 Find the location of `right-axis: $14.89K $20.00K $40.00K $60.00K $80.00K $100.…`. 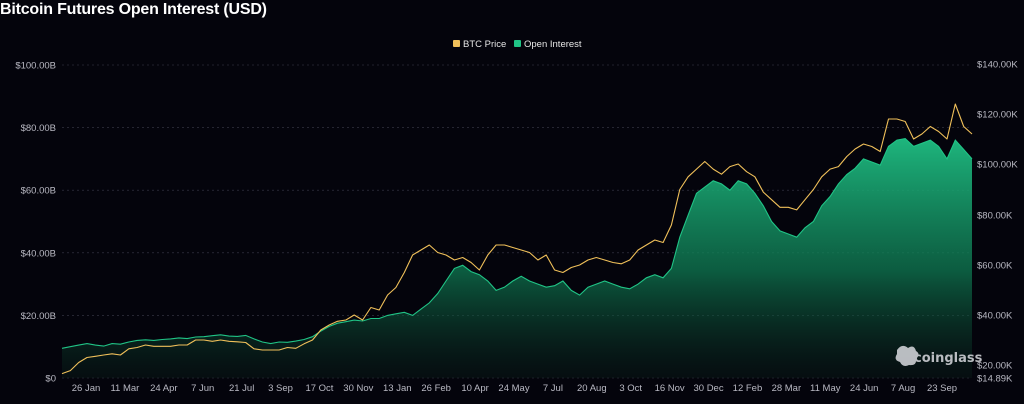

right-axis: $14.89K $20.00K $40.00K $60.00K $80.00K $100.… is located at coordinates (997, 222).